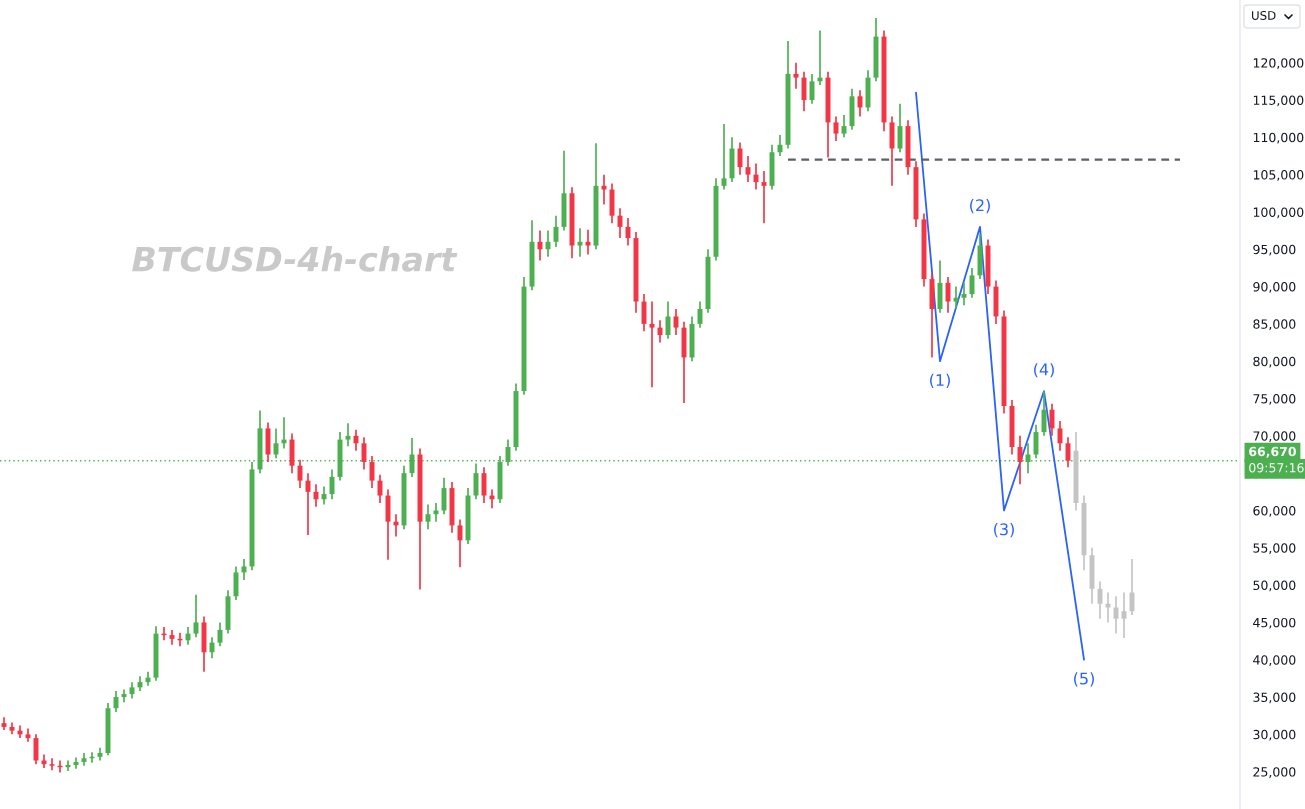  What do you see at coordinates (1274, 287) in the screenshot?
I see `y-tick-label: 90,000` at bounding box center [1274, 287].